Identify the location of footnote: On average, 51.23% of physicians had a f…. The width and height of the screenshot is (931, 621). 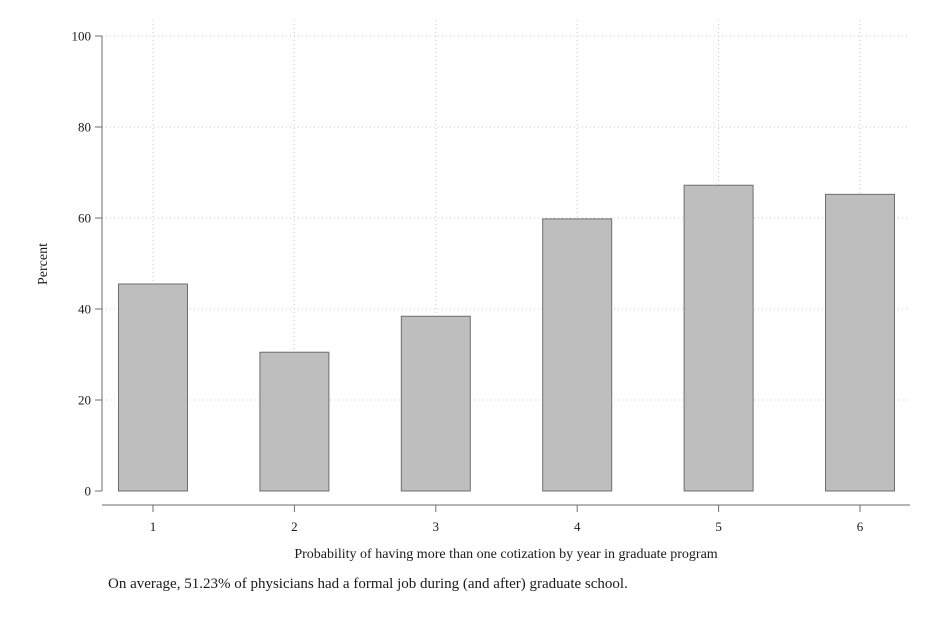
(368, 584).